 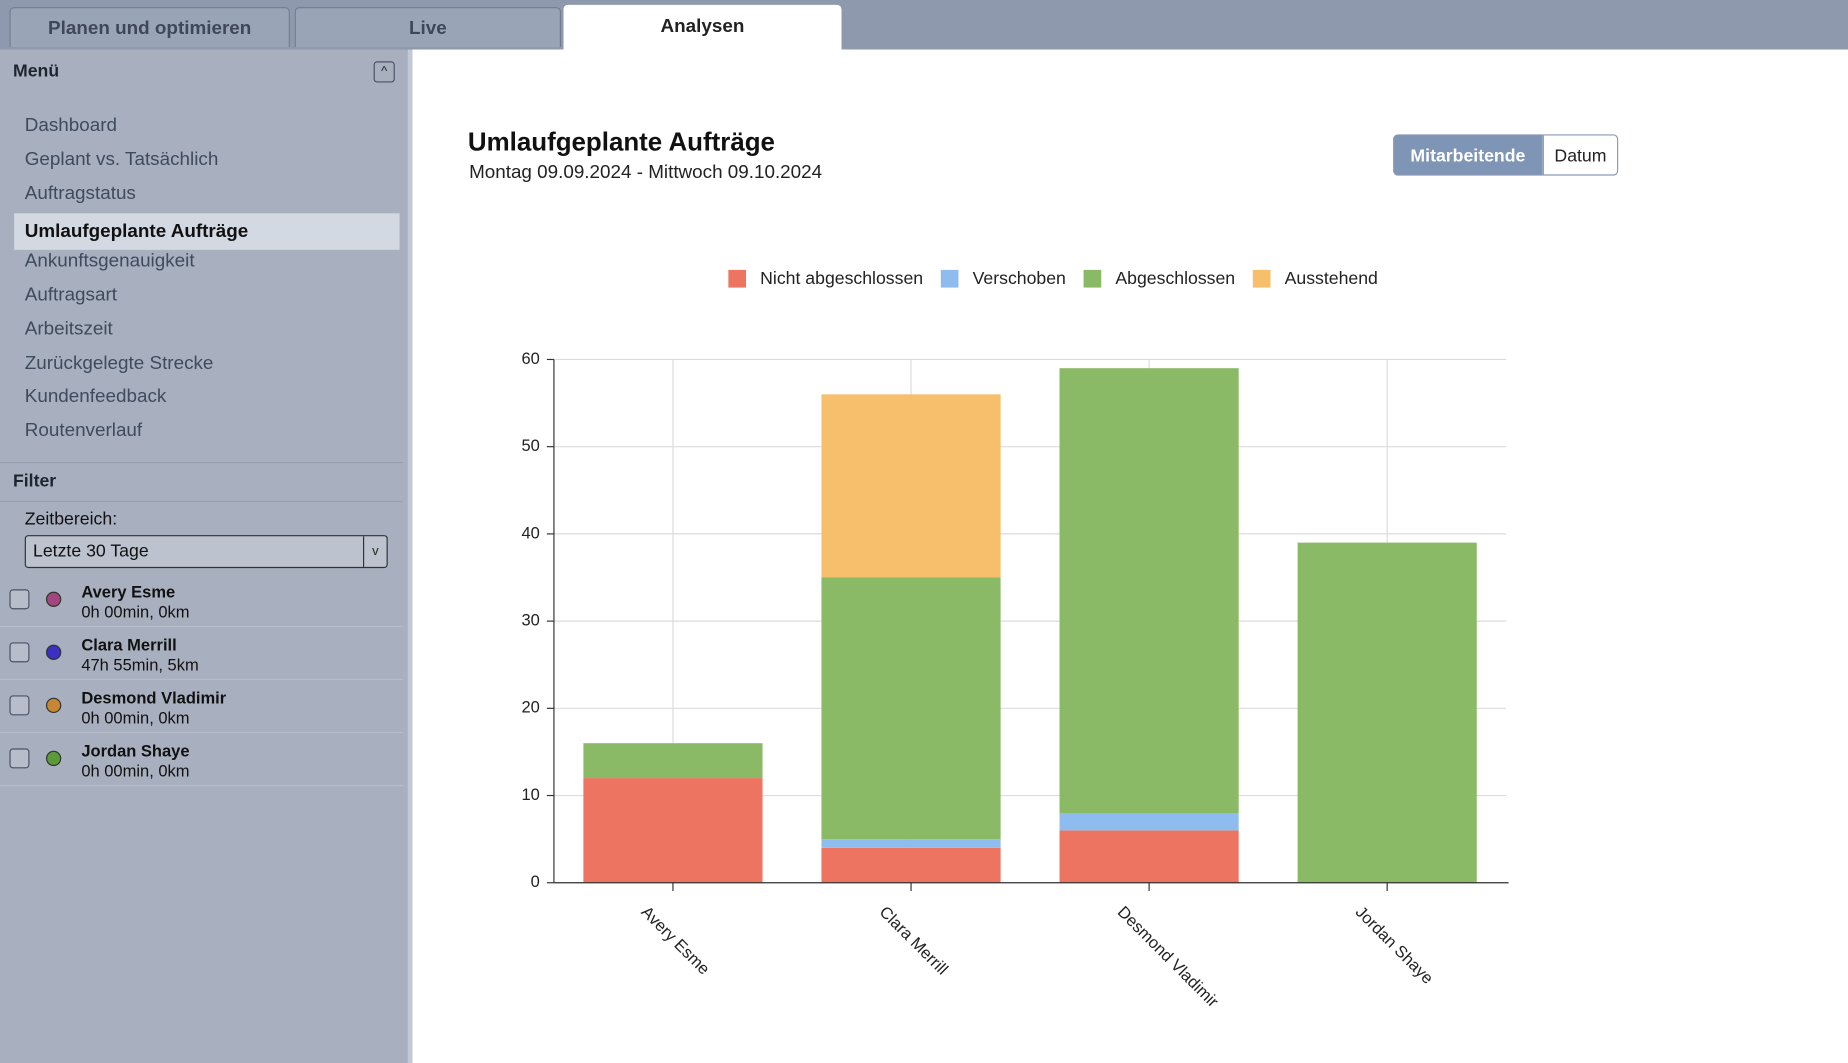 I want to click on select-arrow: v, so click(x=374, y=551).